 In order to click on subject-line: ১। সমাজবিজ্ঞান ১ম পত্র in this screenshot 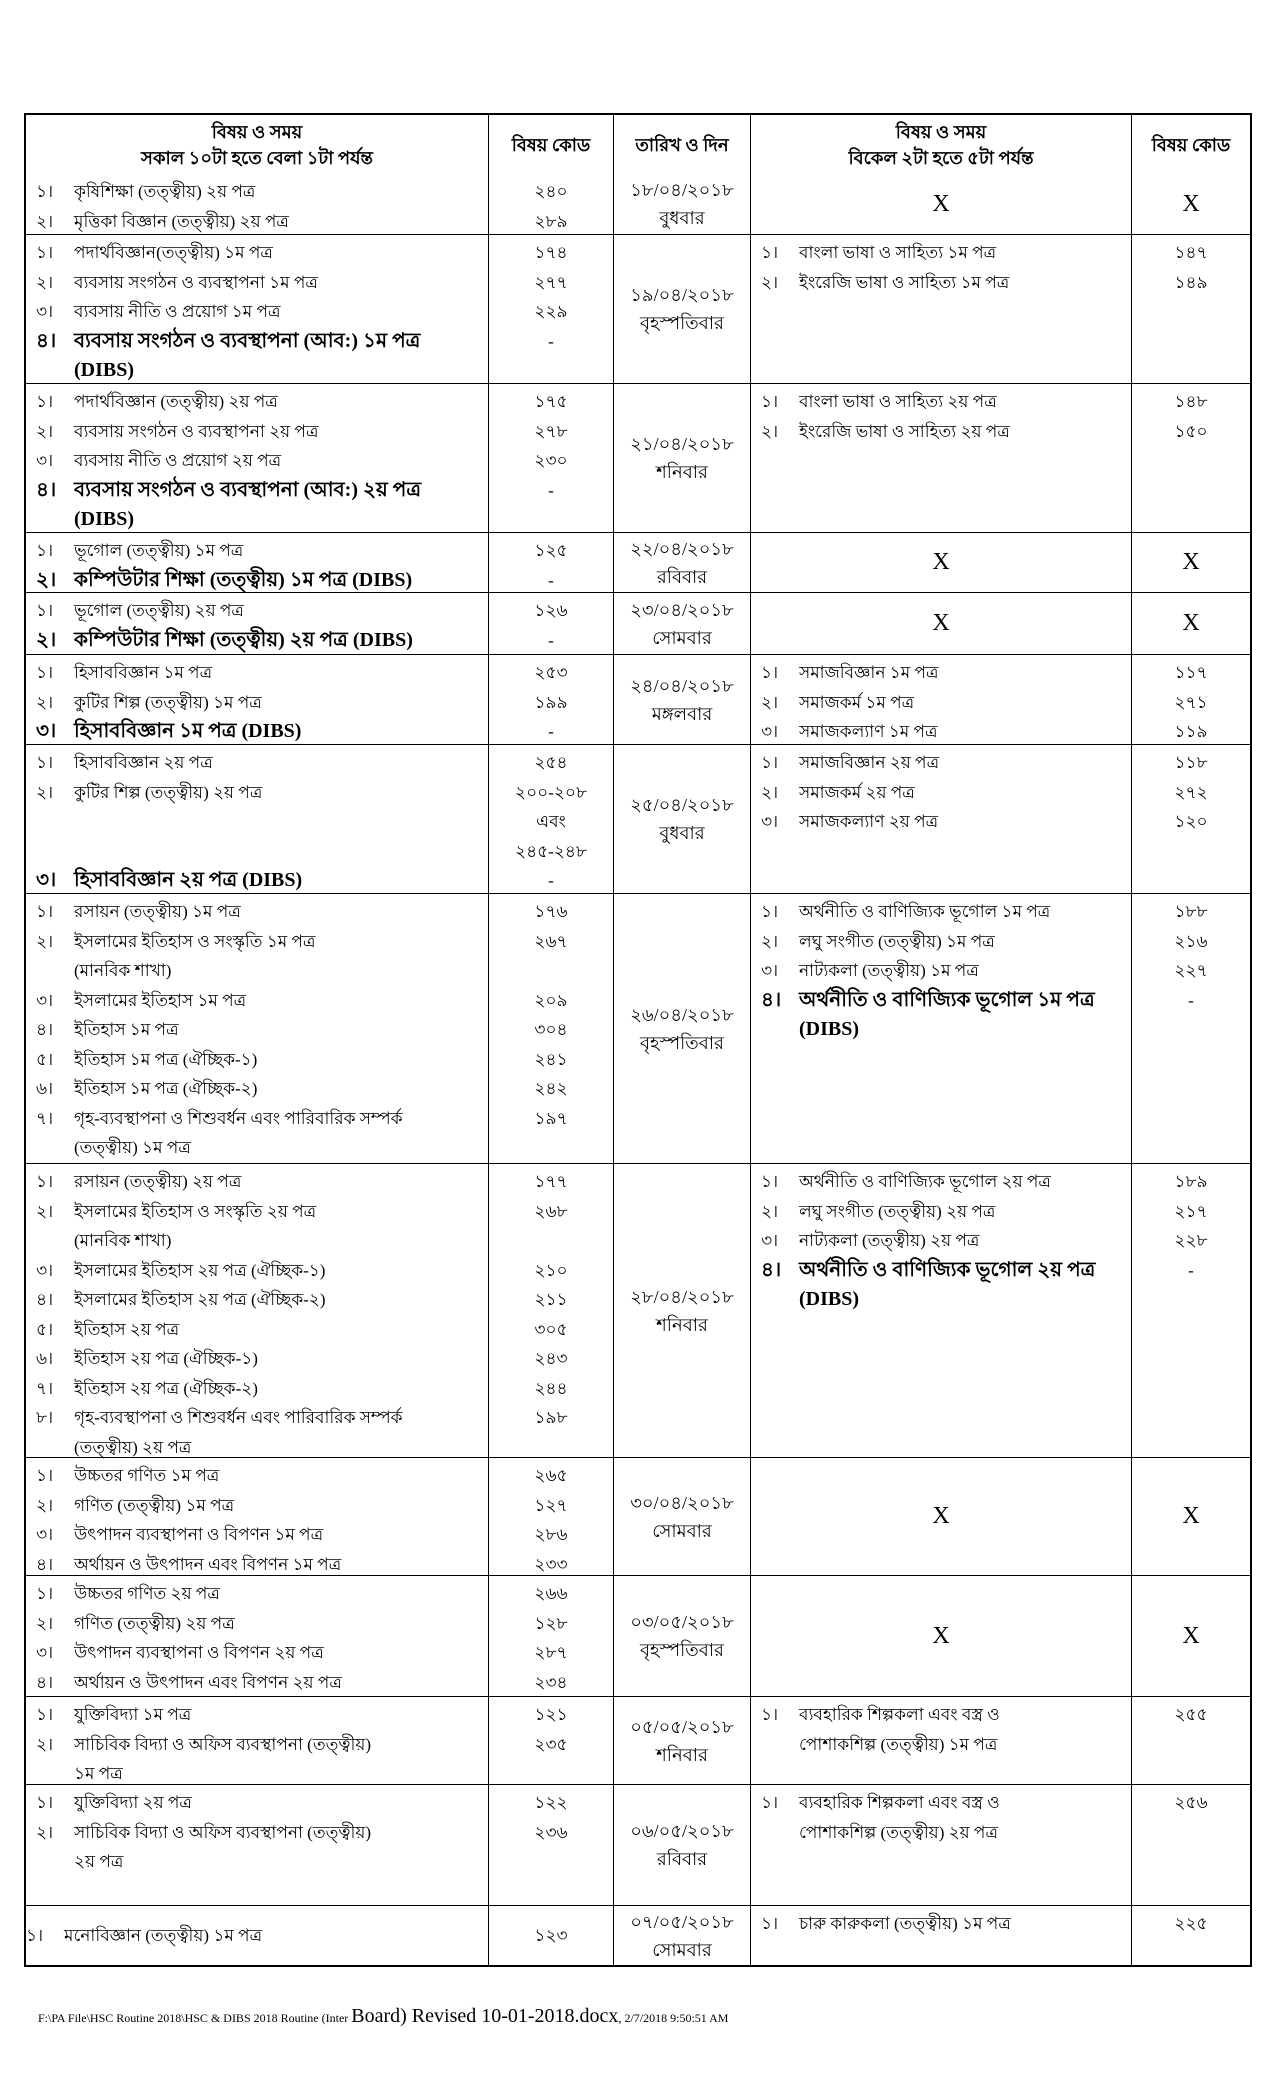, I will do `click(946, 673)`.